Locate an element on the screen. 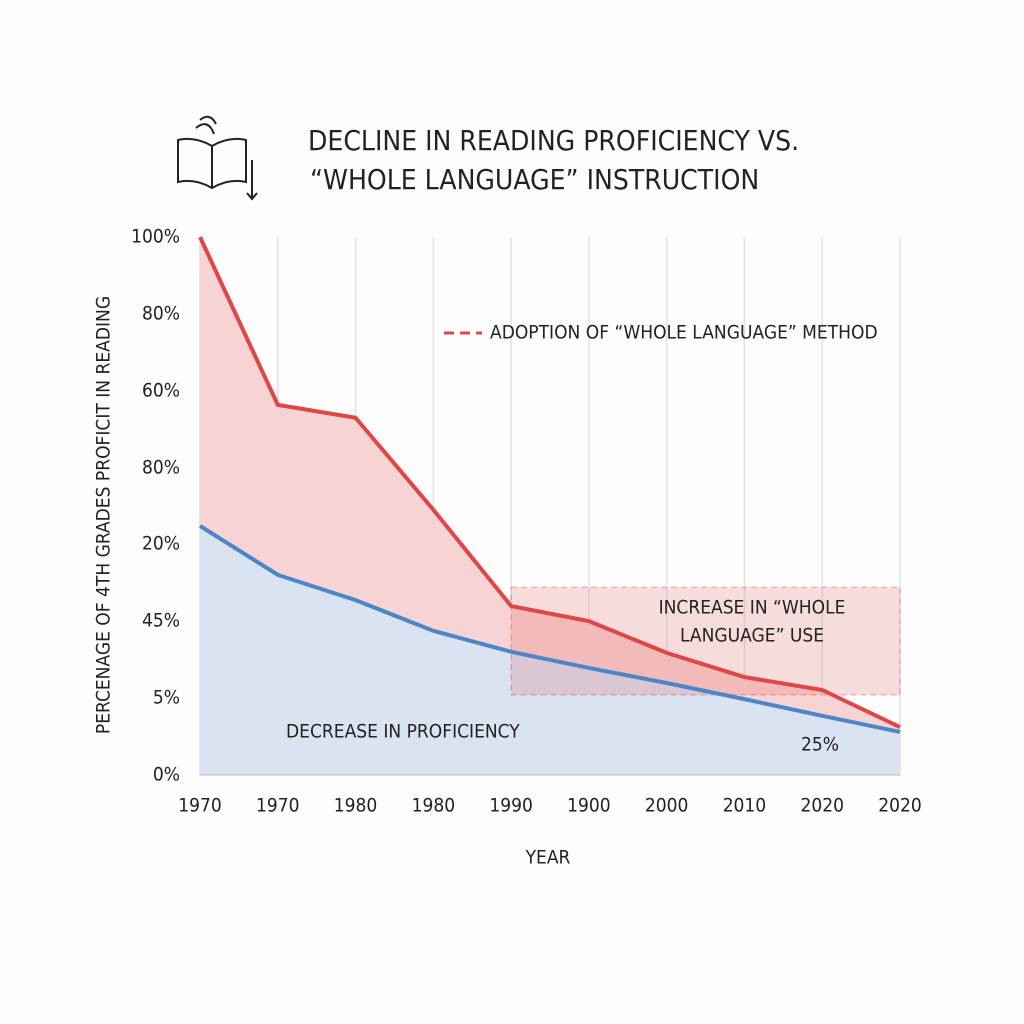 The image size is (1024, 1024). annotation: DECREASE IN PROFICIENCY is located at coordinates (403, 732).